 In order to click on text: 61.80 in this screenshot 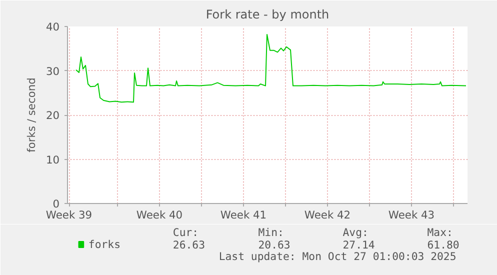, I will do `click(443, 245)`.